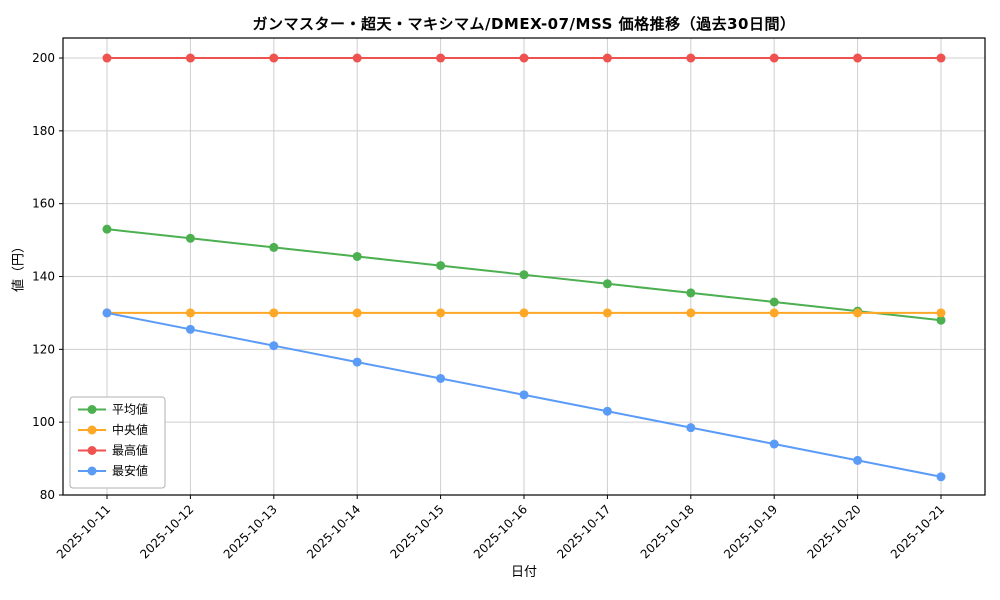  Describe the element at coordinates (333, 531) in the screenshot. I see `x-tick-label: 2025-10-14` at that location.